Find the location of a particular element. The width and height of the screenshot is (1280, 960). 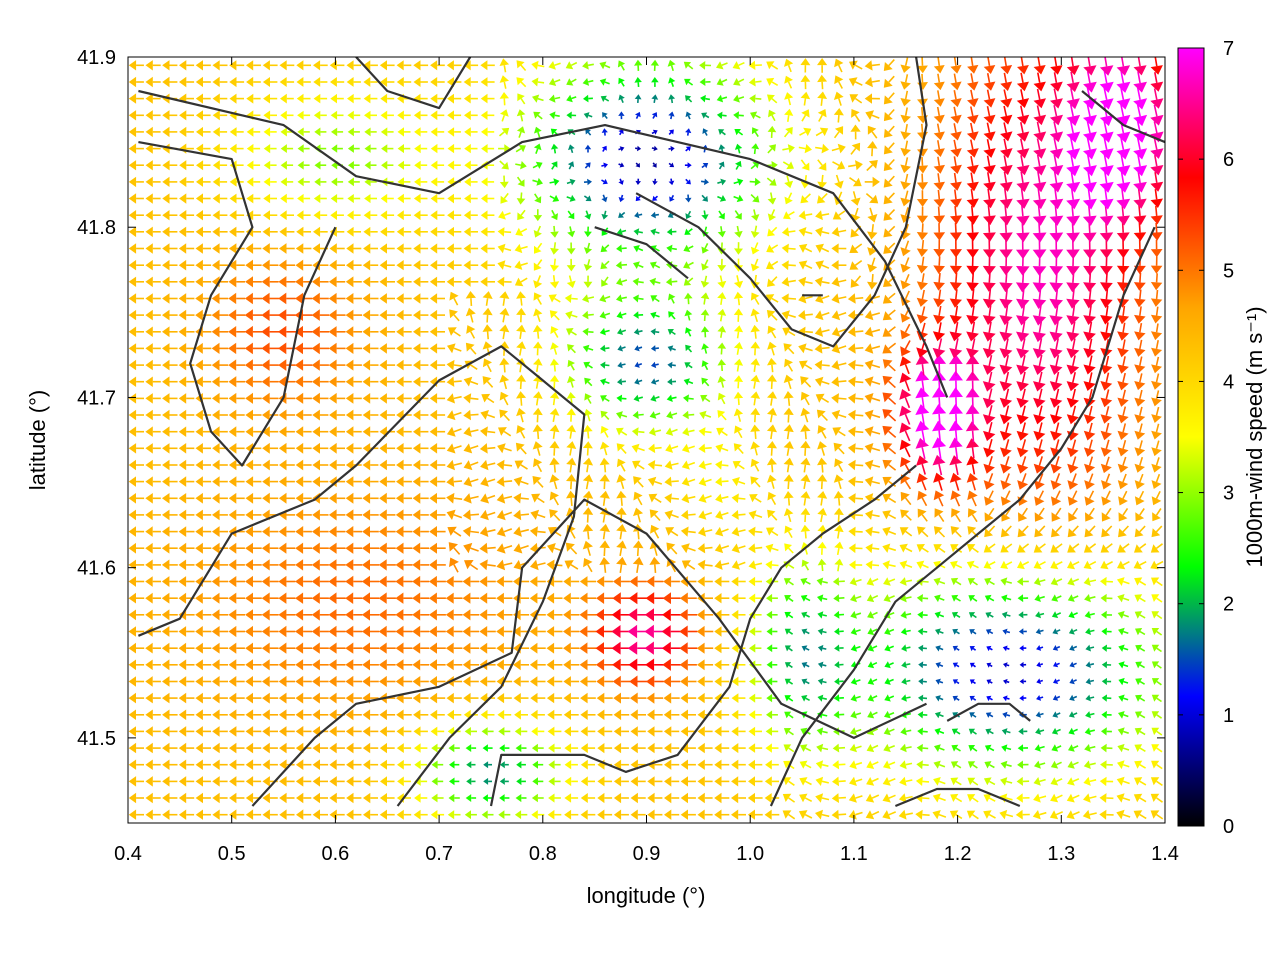

colorbar-label: 1000m-wind speed (m s⁻¹) is located at coordinates (1254, 436).